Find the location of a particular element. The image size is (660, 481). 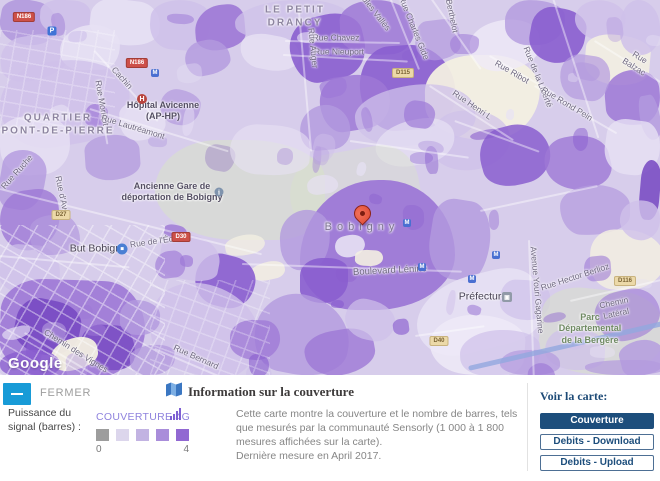

minimize-panel-button is located at coordinates (17, 394).